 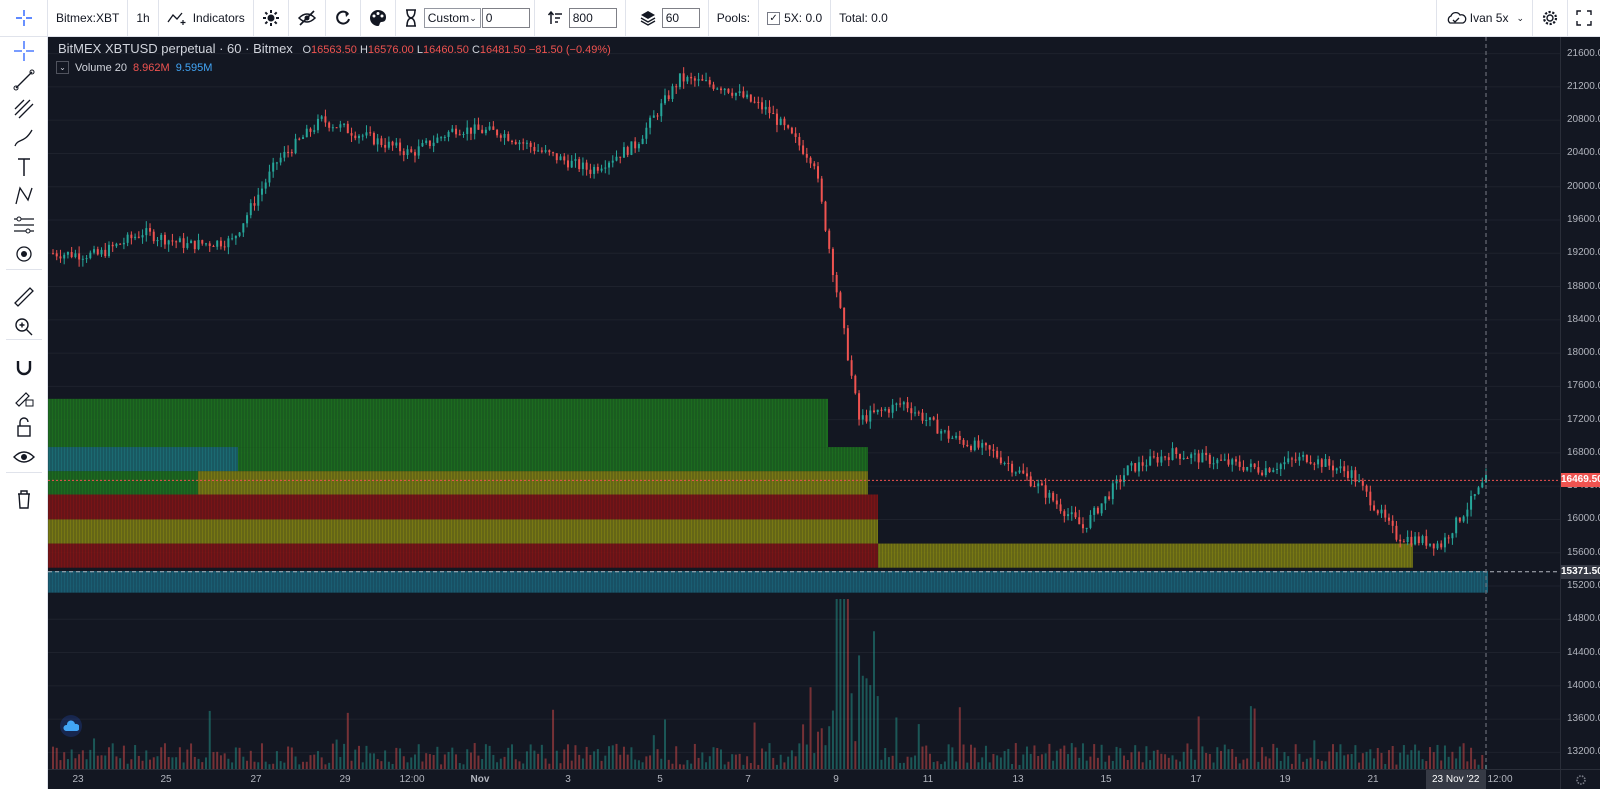 What do you see at coordinates (24, 80) in the screenshot?
I see `trend-line-tool` at bounding box center [24, 80].